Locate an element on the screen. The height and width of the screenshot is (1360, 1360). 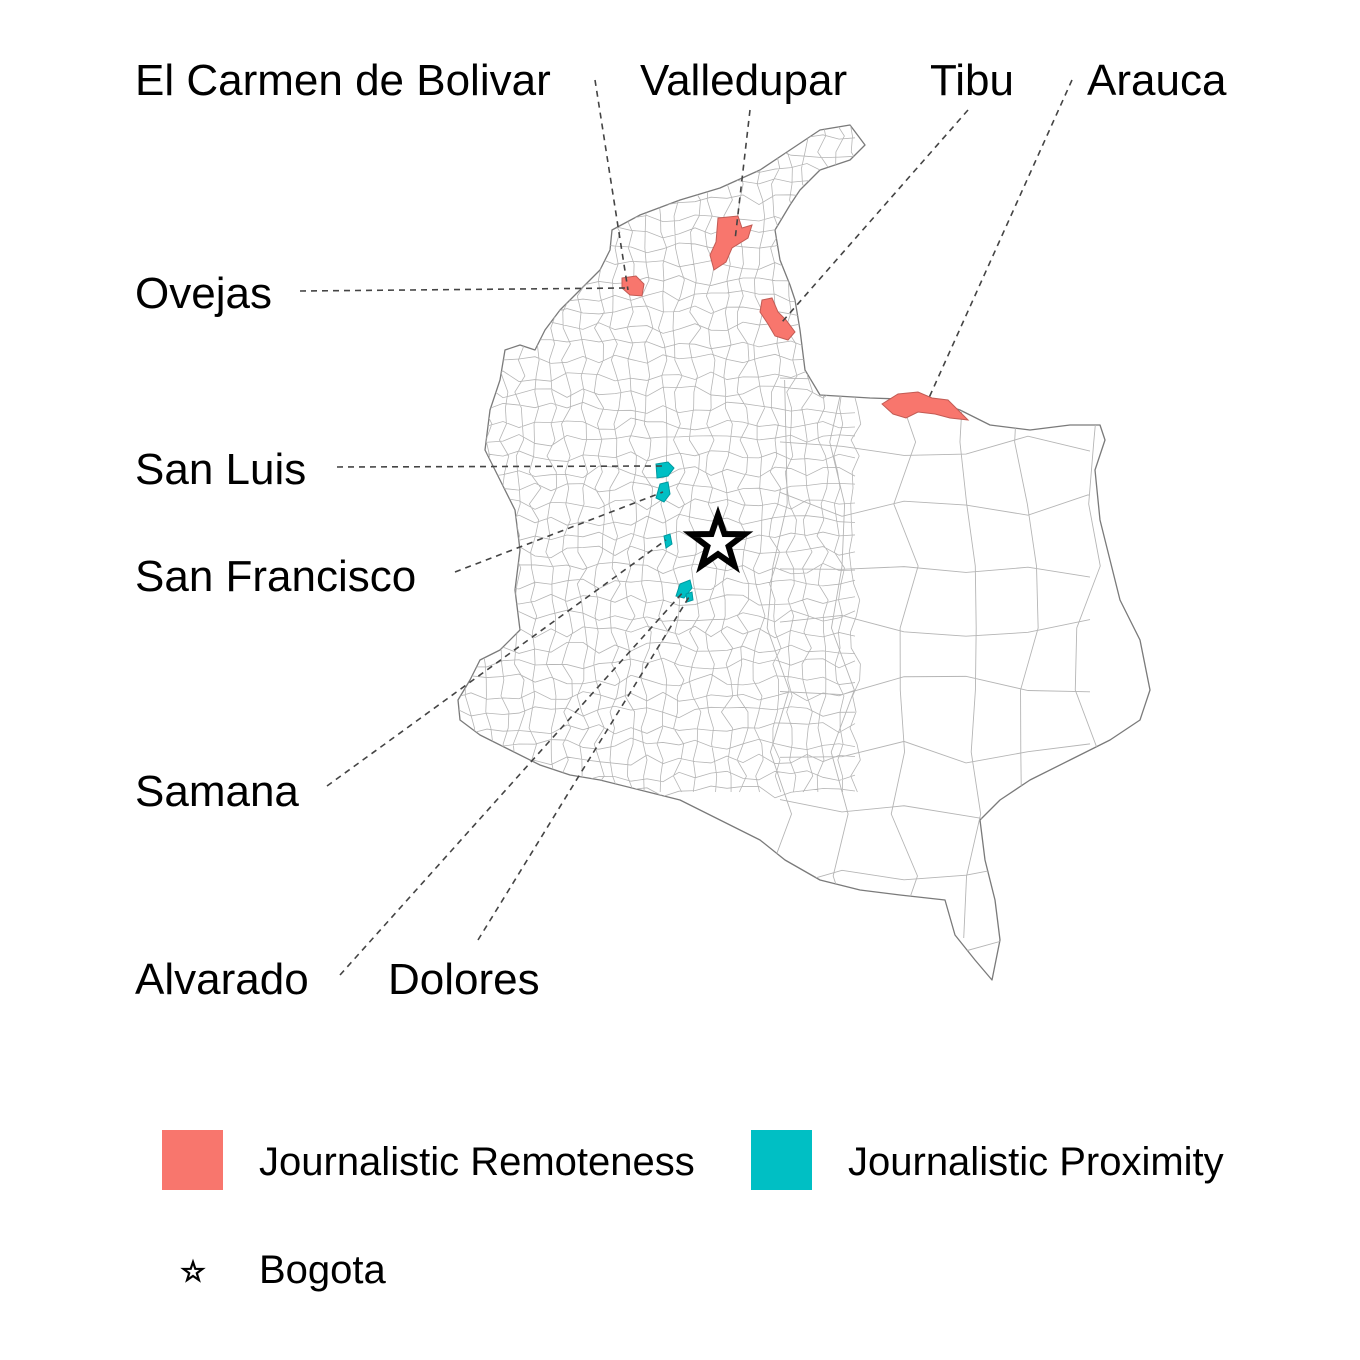
label-alvarado: Alvarado is located at coordinates (222, 979).